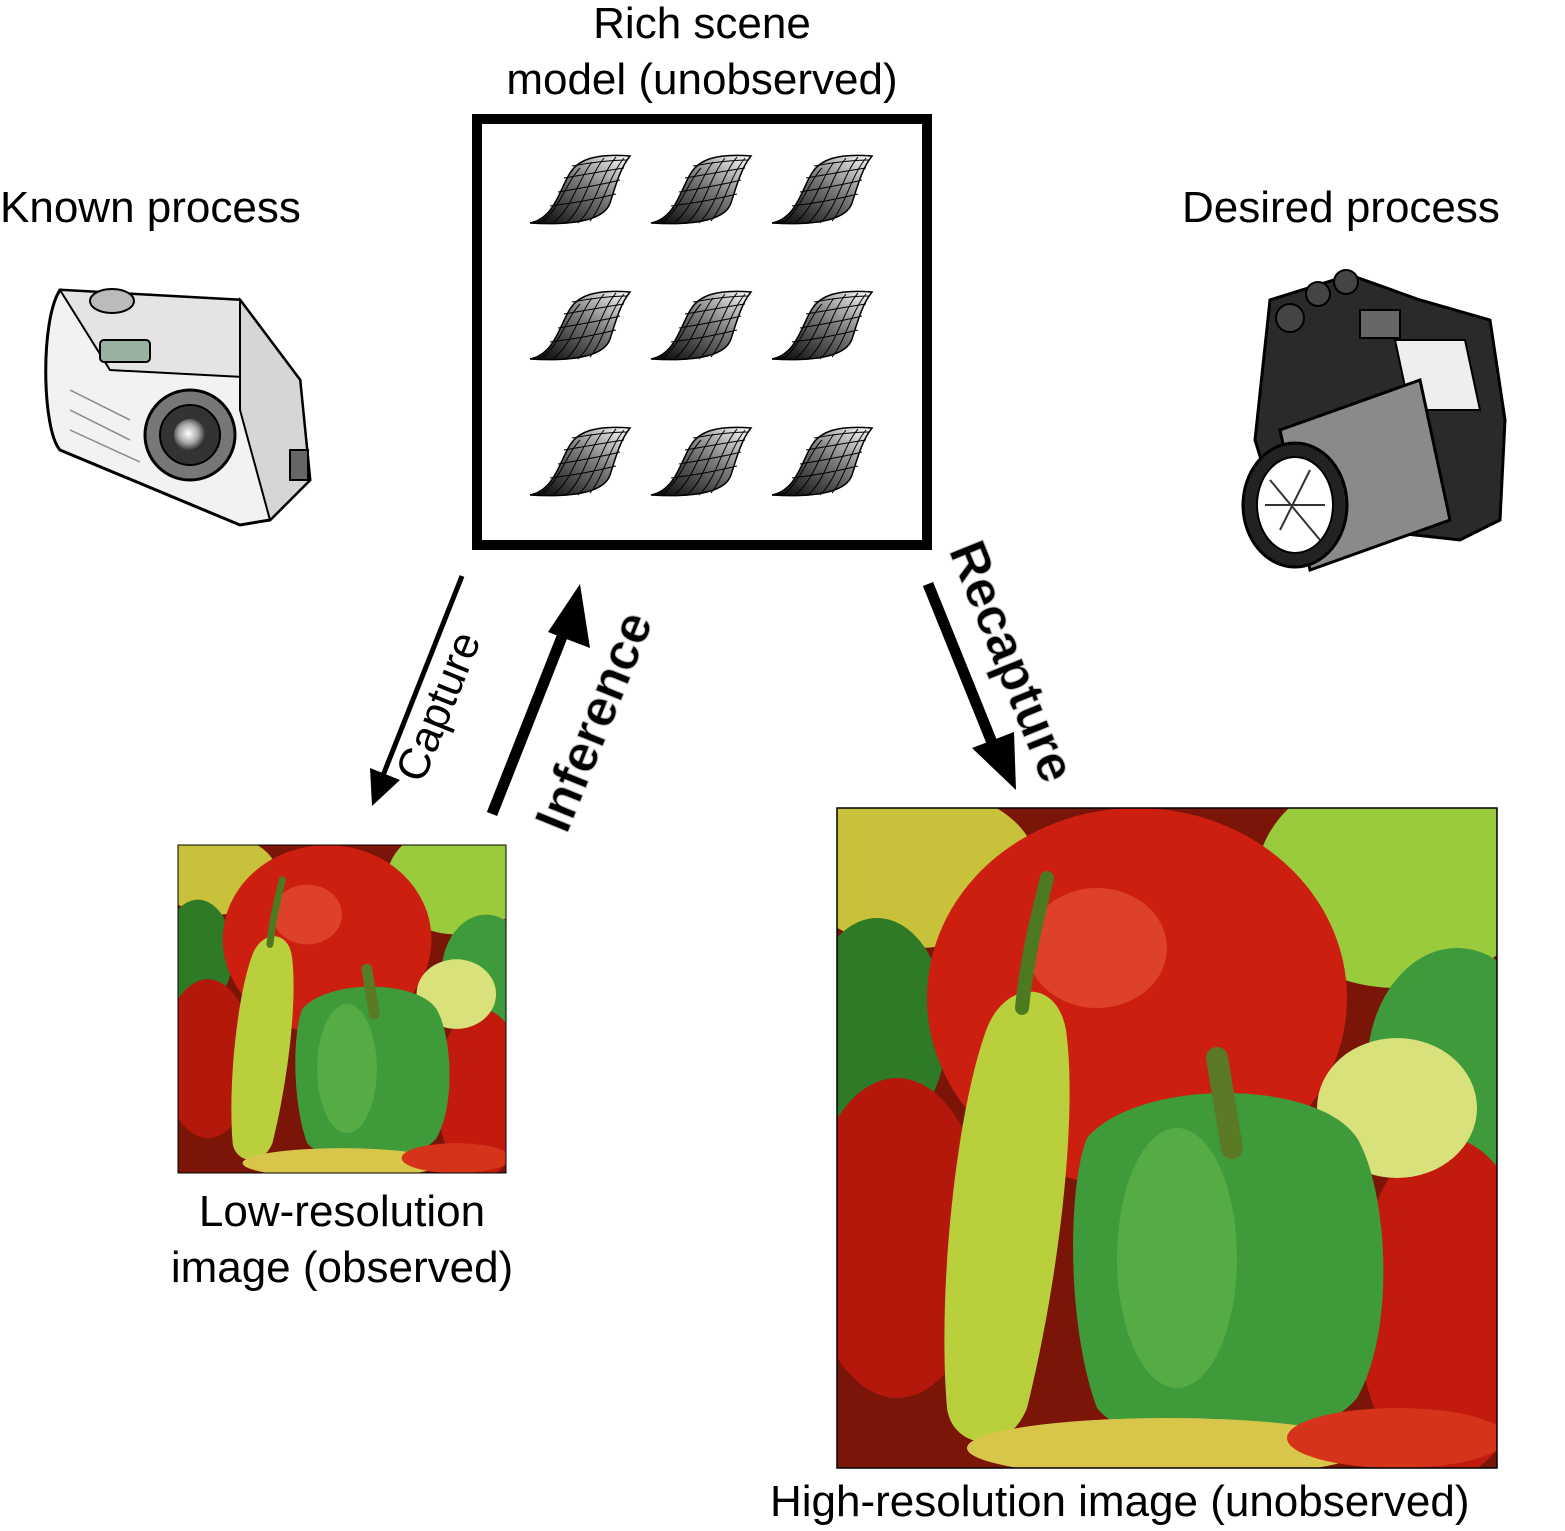  I want to click on inference-label: Inference, so click(594, 722).